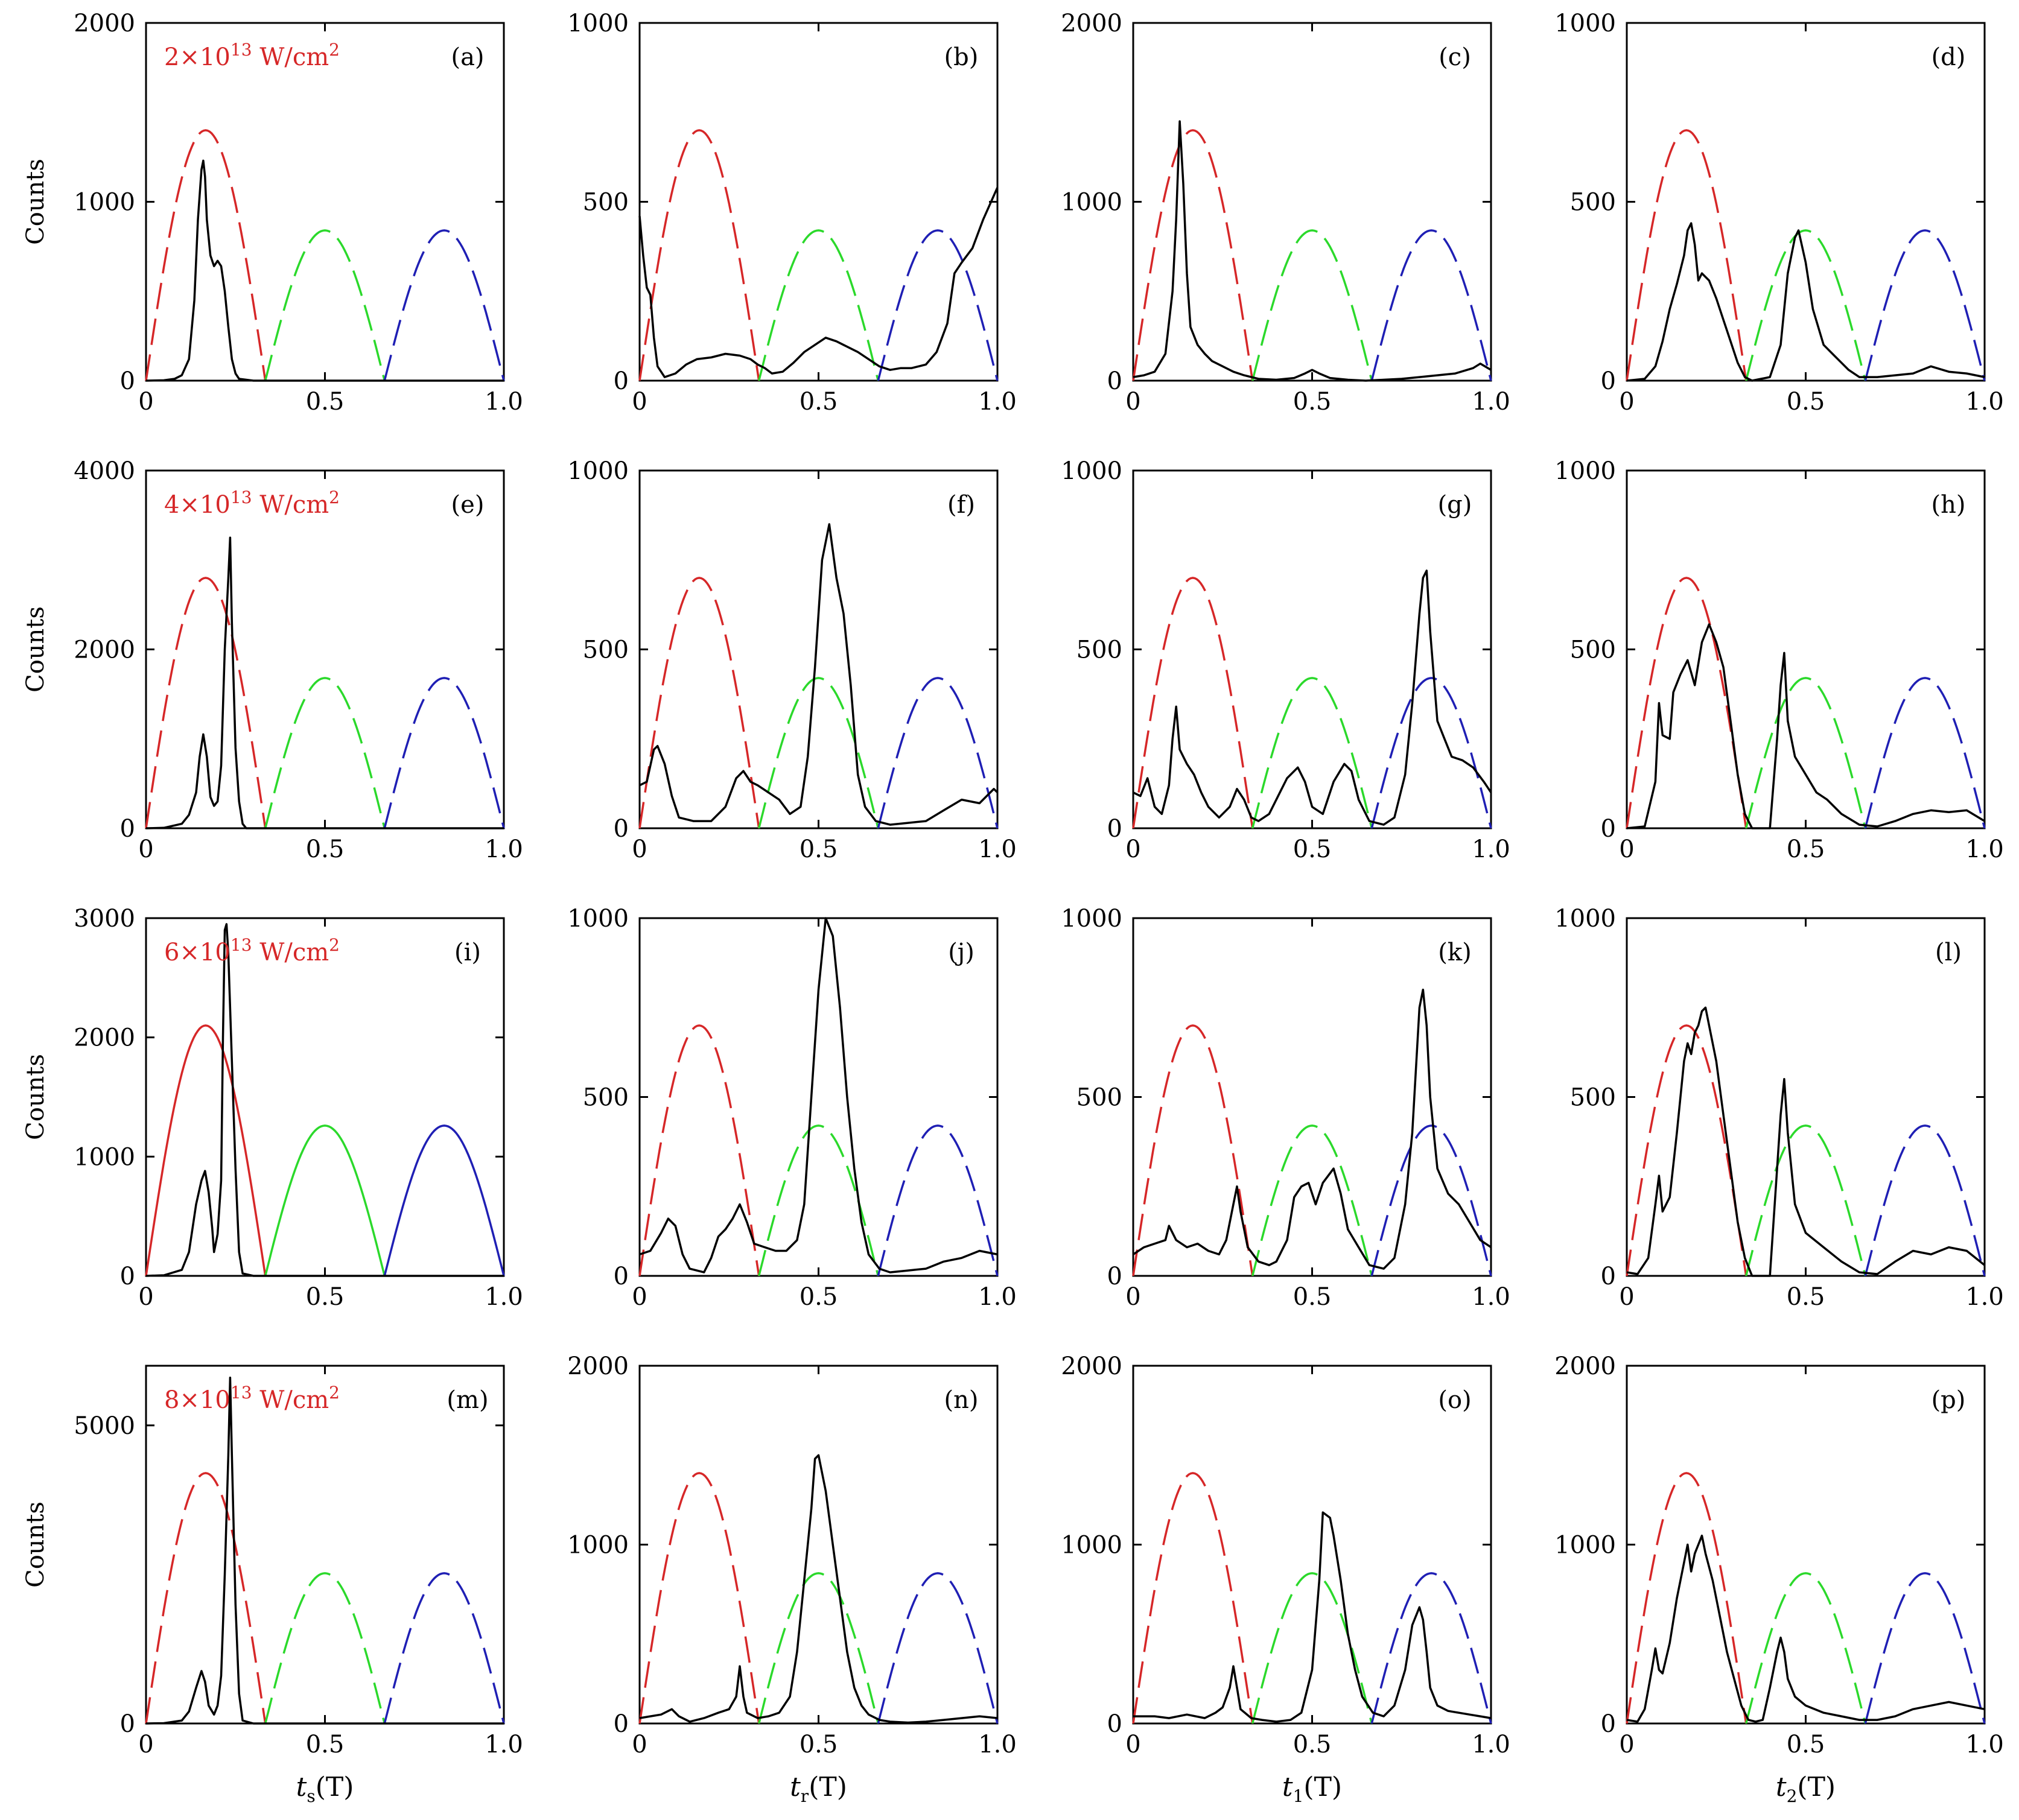  I want to click on panel-label: (e), so click(468, 505).